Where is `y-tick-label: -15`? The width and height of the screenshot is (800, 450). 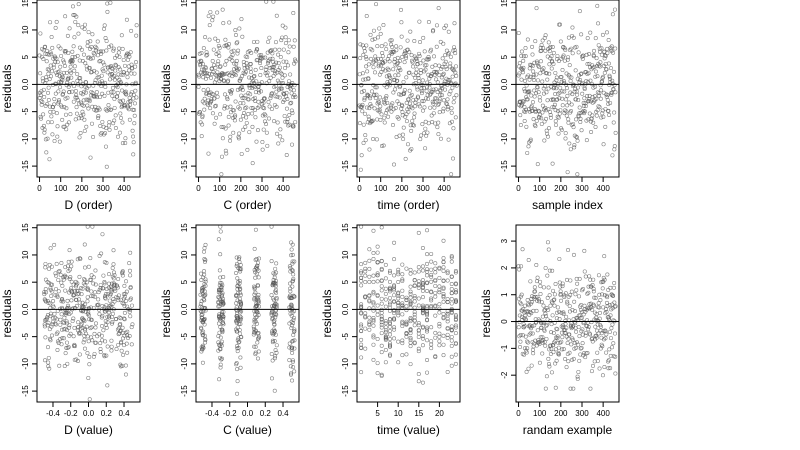
y-tick-label: -15 is located at coordinates (184, 391).